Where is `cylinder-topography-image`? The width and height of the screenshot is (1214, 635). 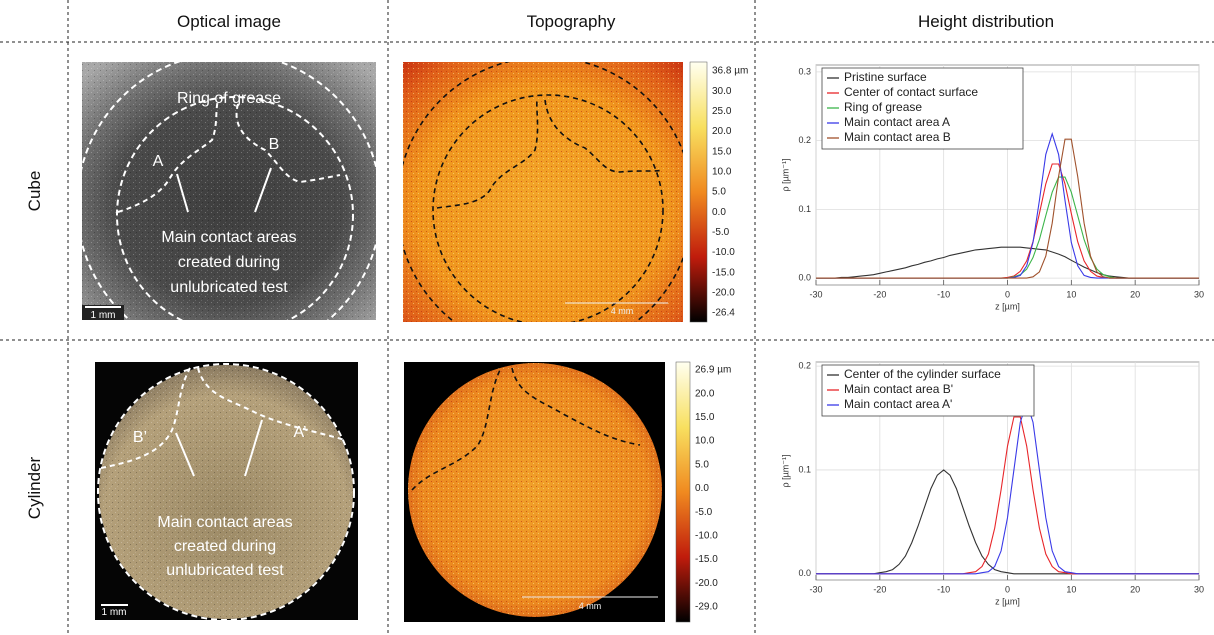
cylinder-topography-image is located at coordinates (534, 492).